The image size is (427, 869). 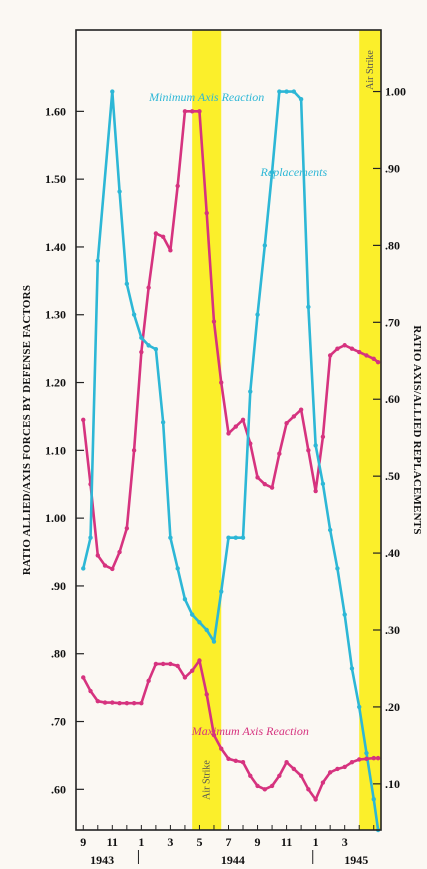 I want to click on left-tick-label: .70, so click(x=58, y=722).